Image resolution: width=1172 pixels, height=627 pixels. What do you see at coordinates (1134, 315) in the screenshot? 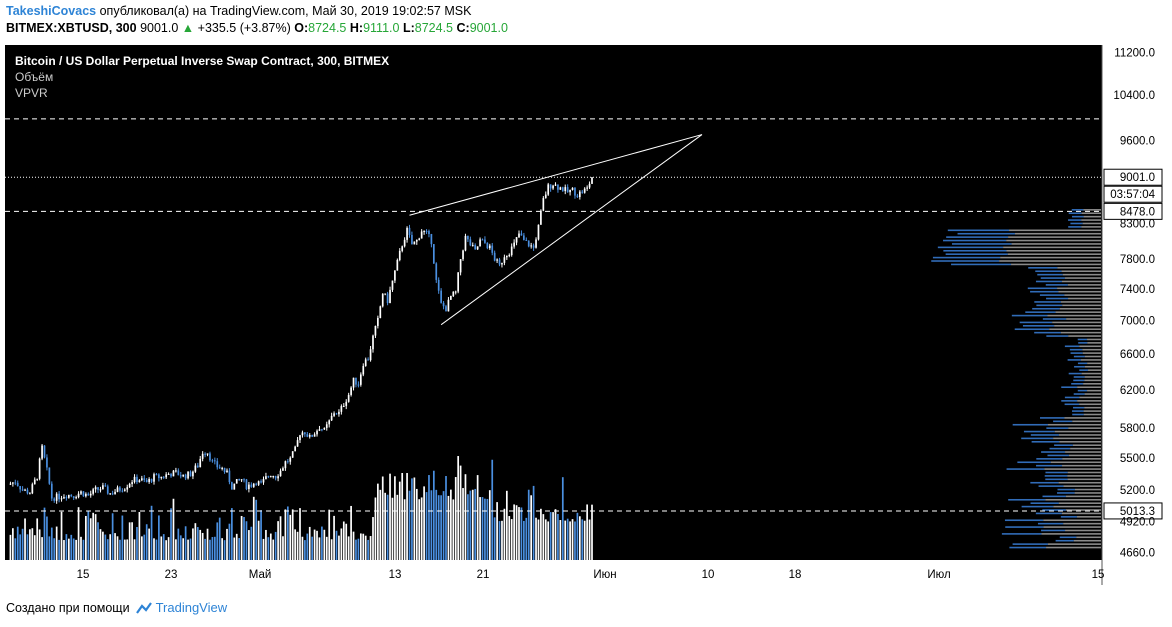
I see `price-axis` at bounding box center [1134, 315].